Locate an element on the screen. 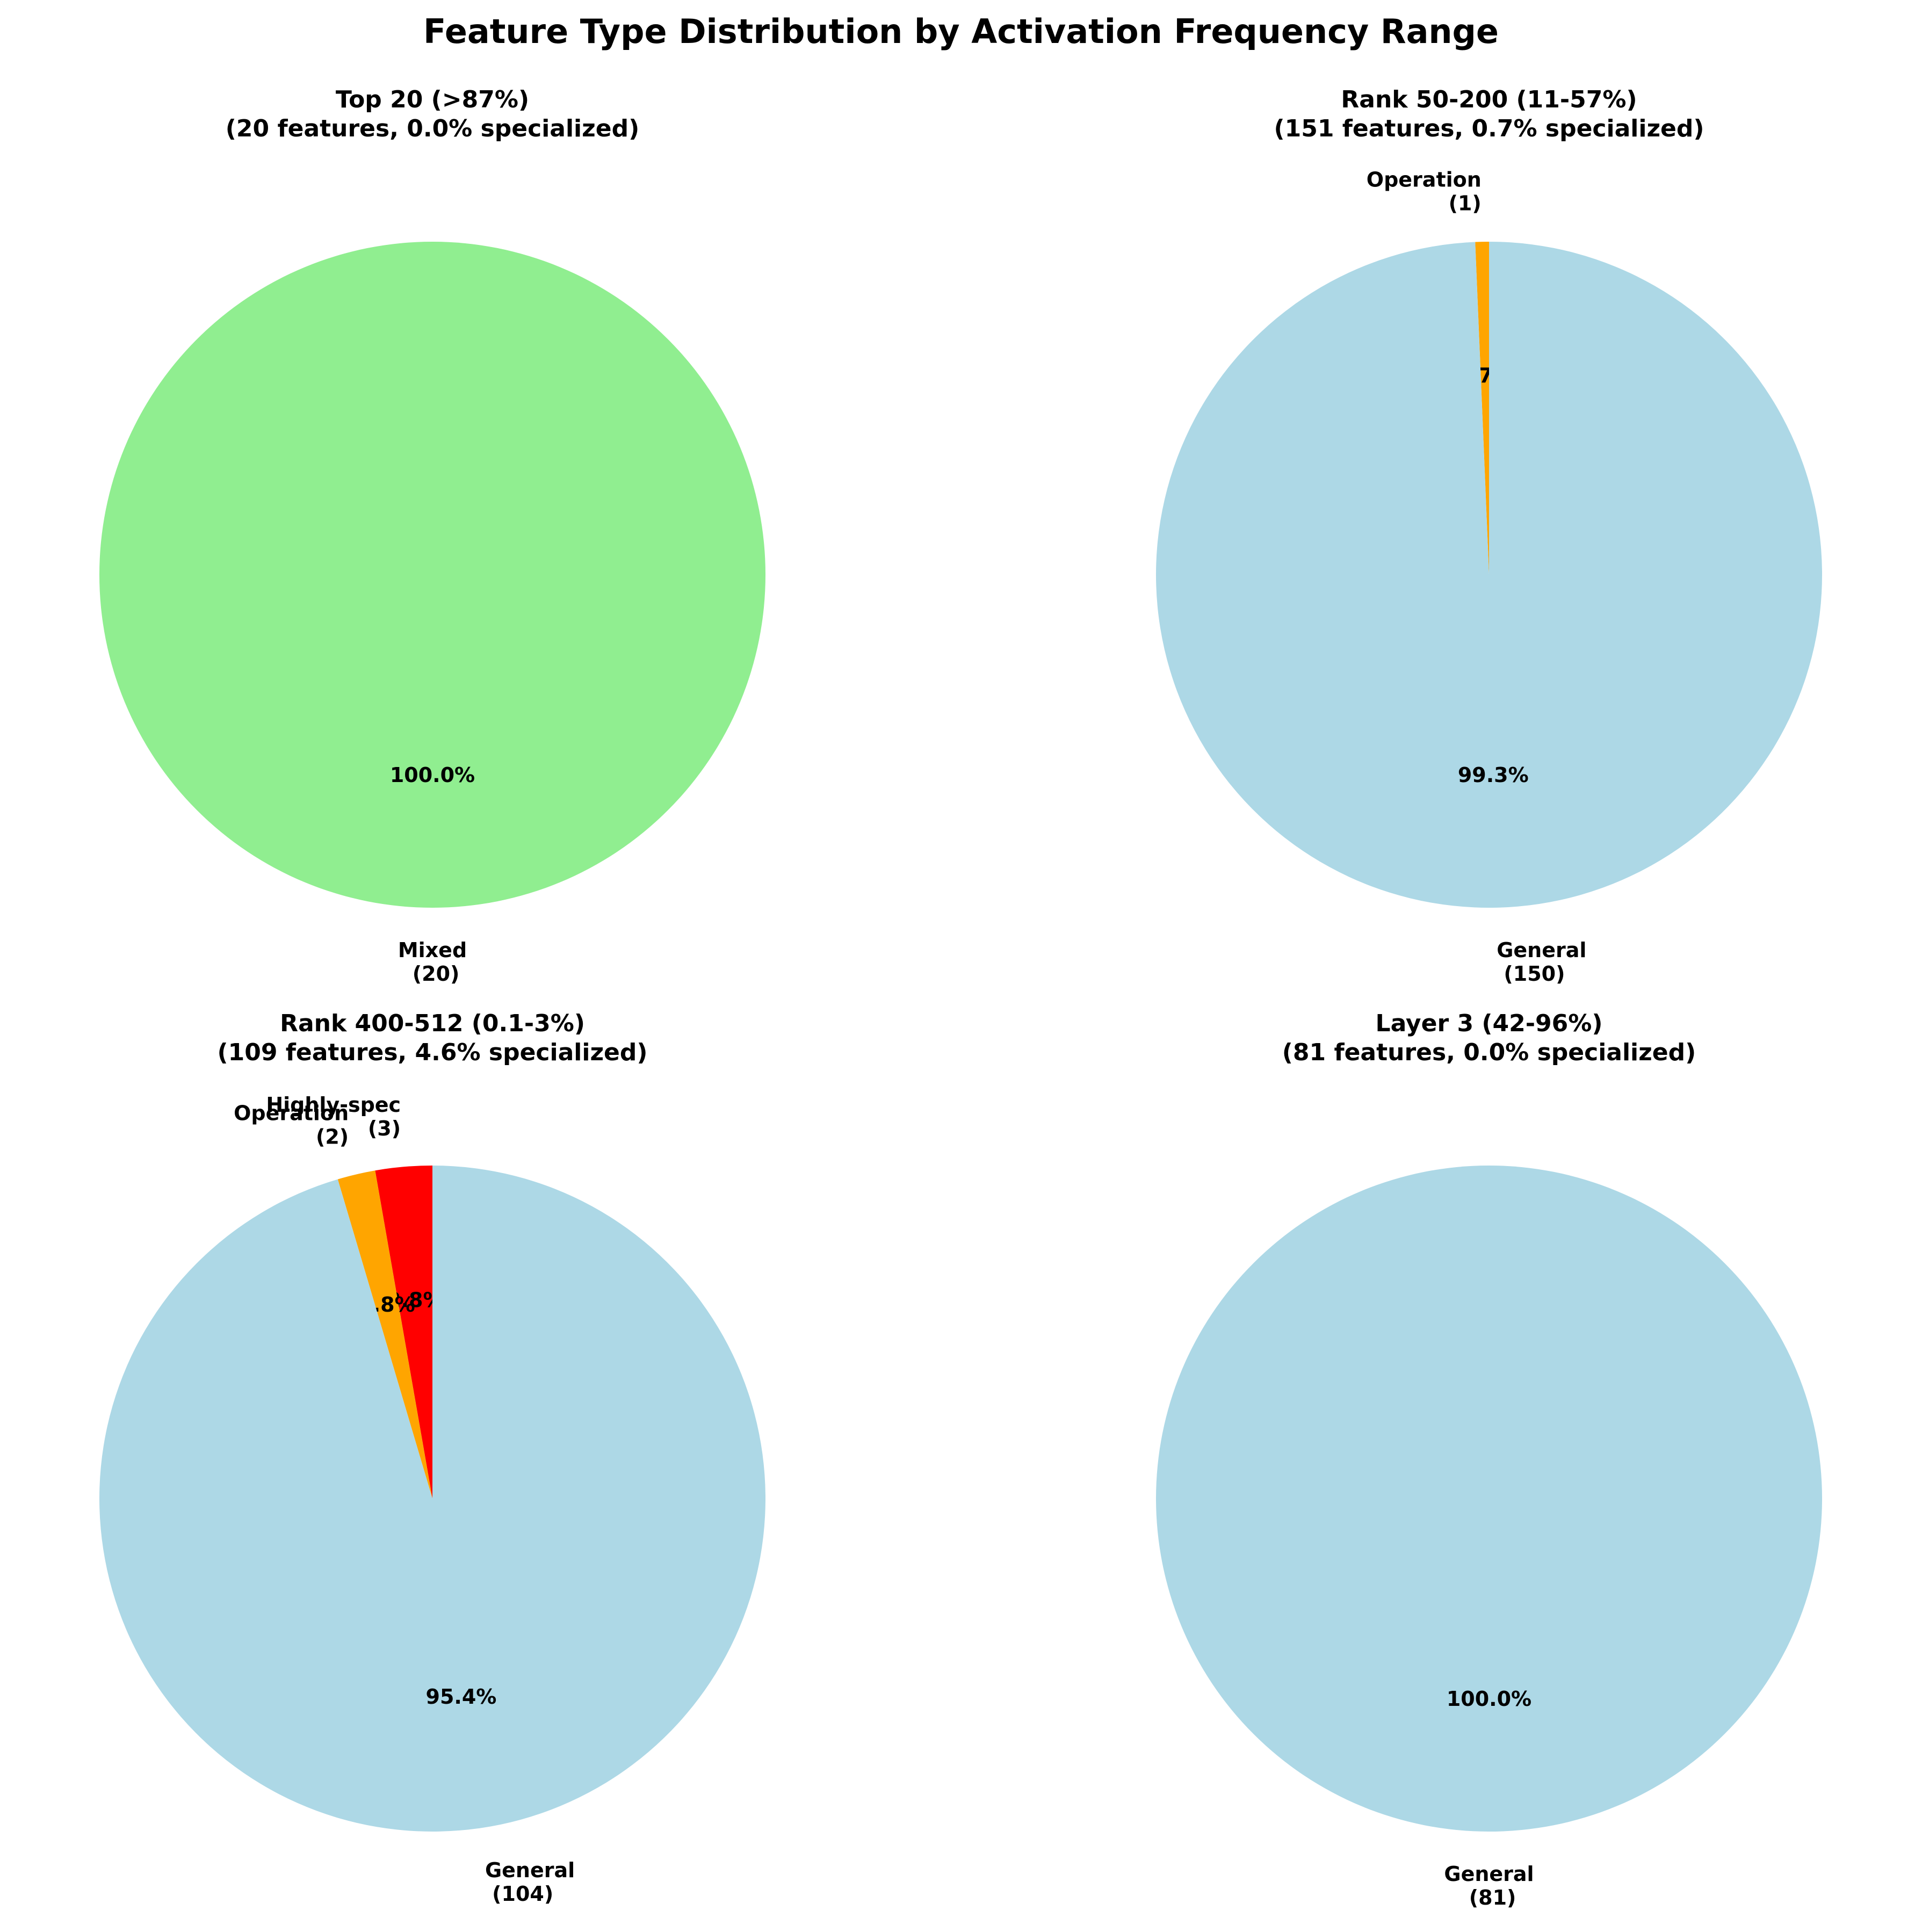  pie-category-label: Highly-spec (3) is located at coordinates (333, 1116).